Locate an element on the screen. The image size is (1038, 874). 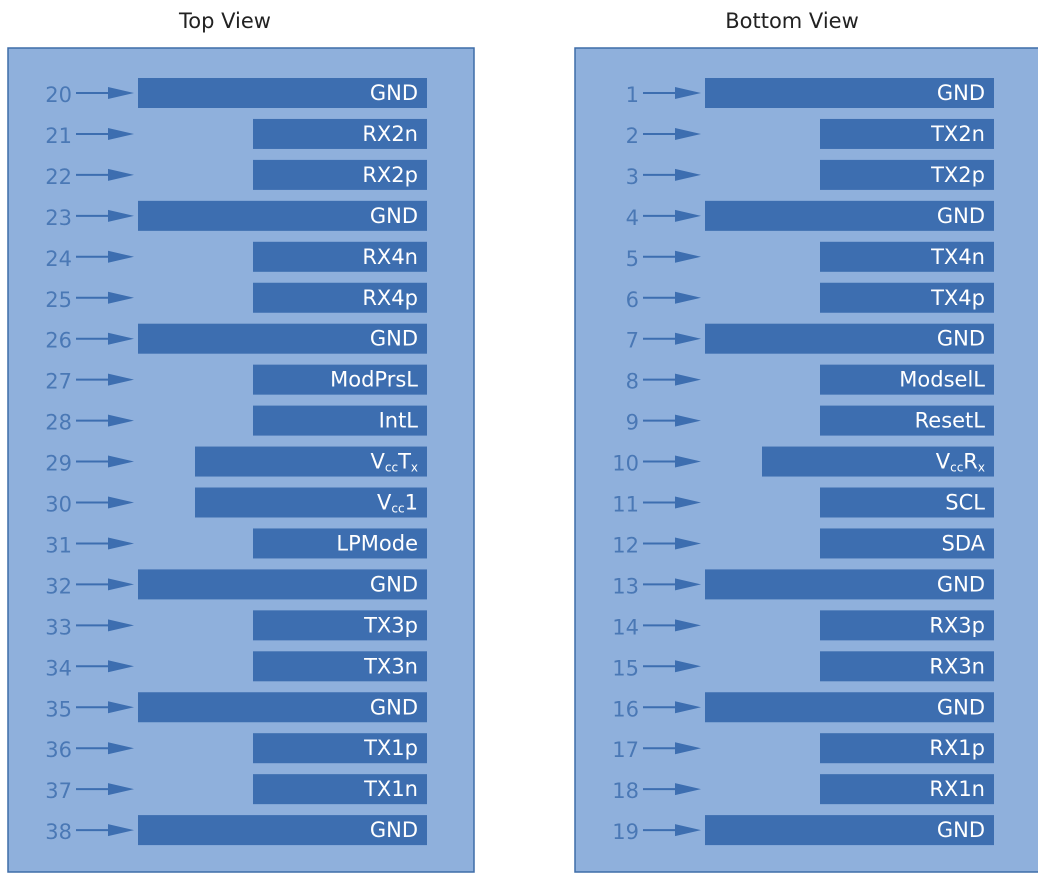
pin-label: RX2p is located at coordinates (390, 175).